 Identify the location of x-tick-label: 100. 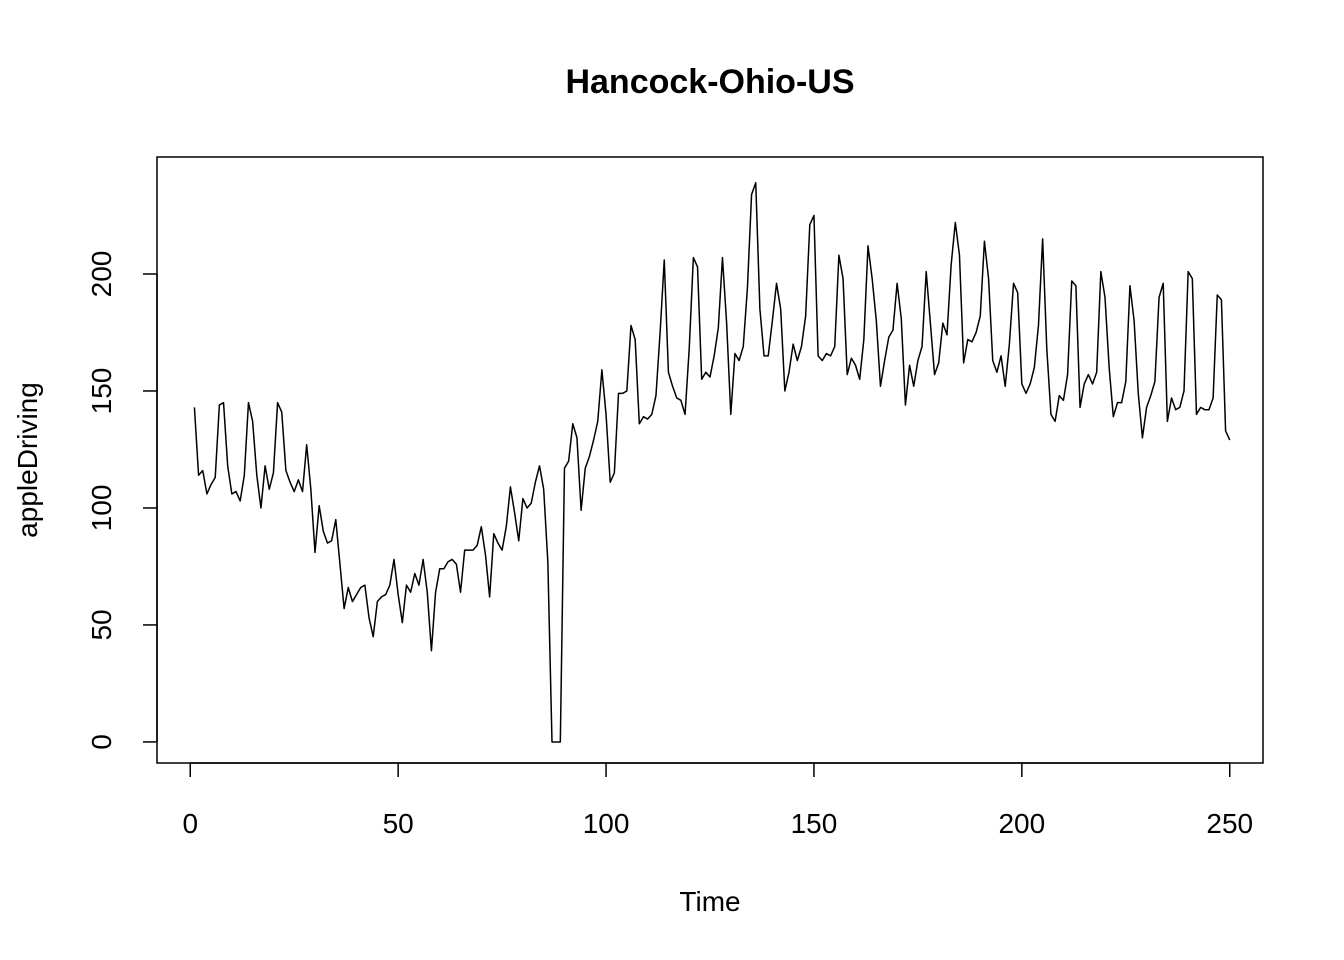
(606, 823).